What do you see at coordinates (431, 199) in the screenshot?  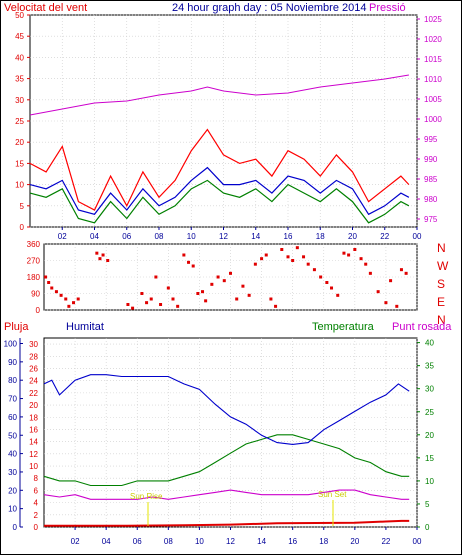 I see `pressure-tick-label: 980` at bounding box center [431, 199].